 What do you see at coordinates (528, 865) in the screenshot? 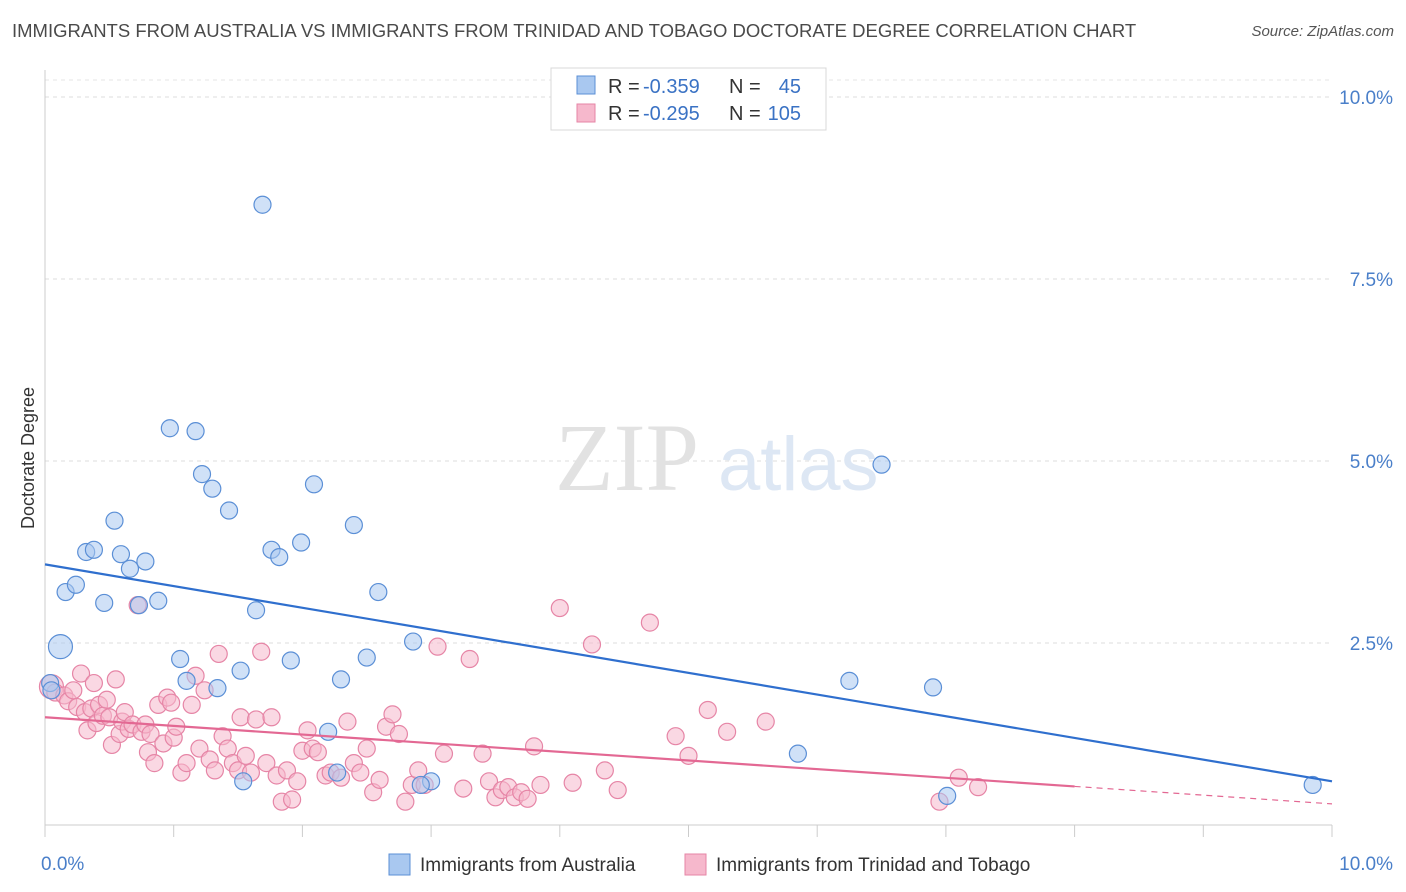
I see `bottom-legend-label-australia: Immigrants from Australia` at bounding box center [528, 865].